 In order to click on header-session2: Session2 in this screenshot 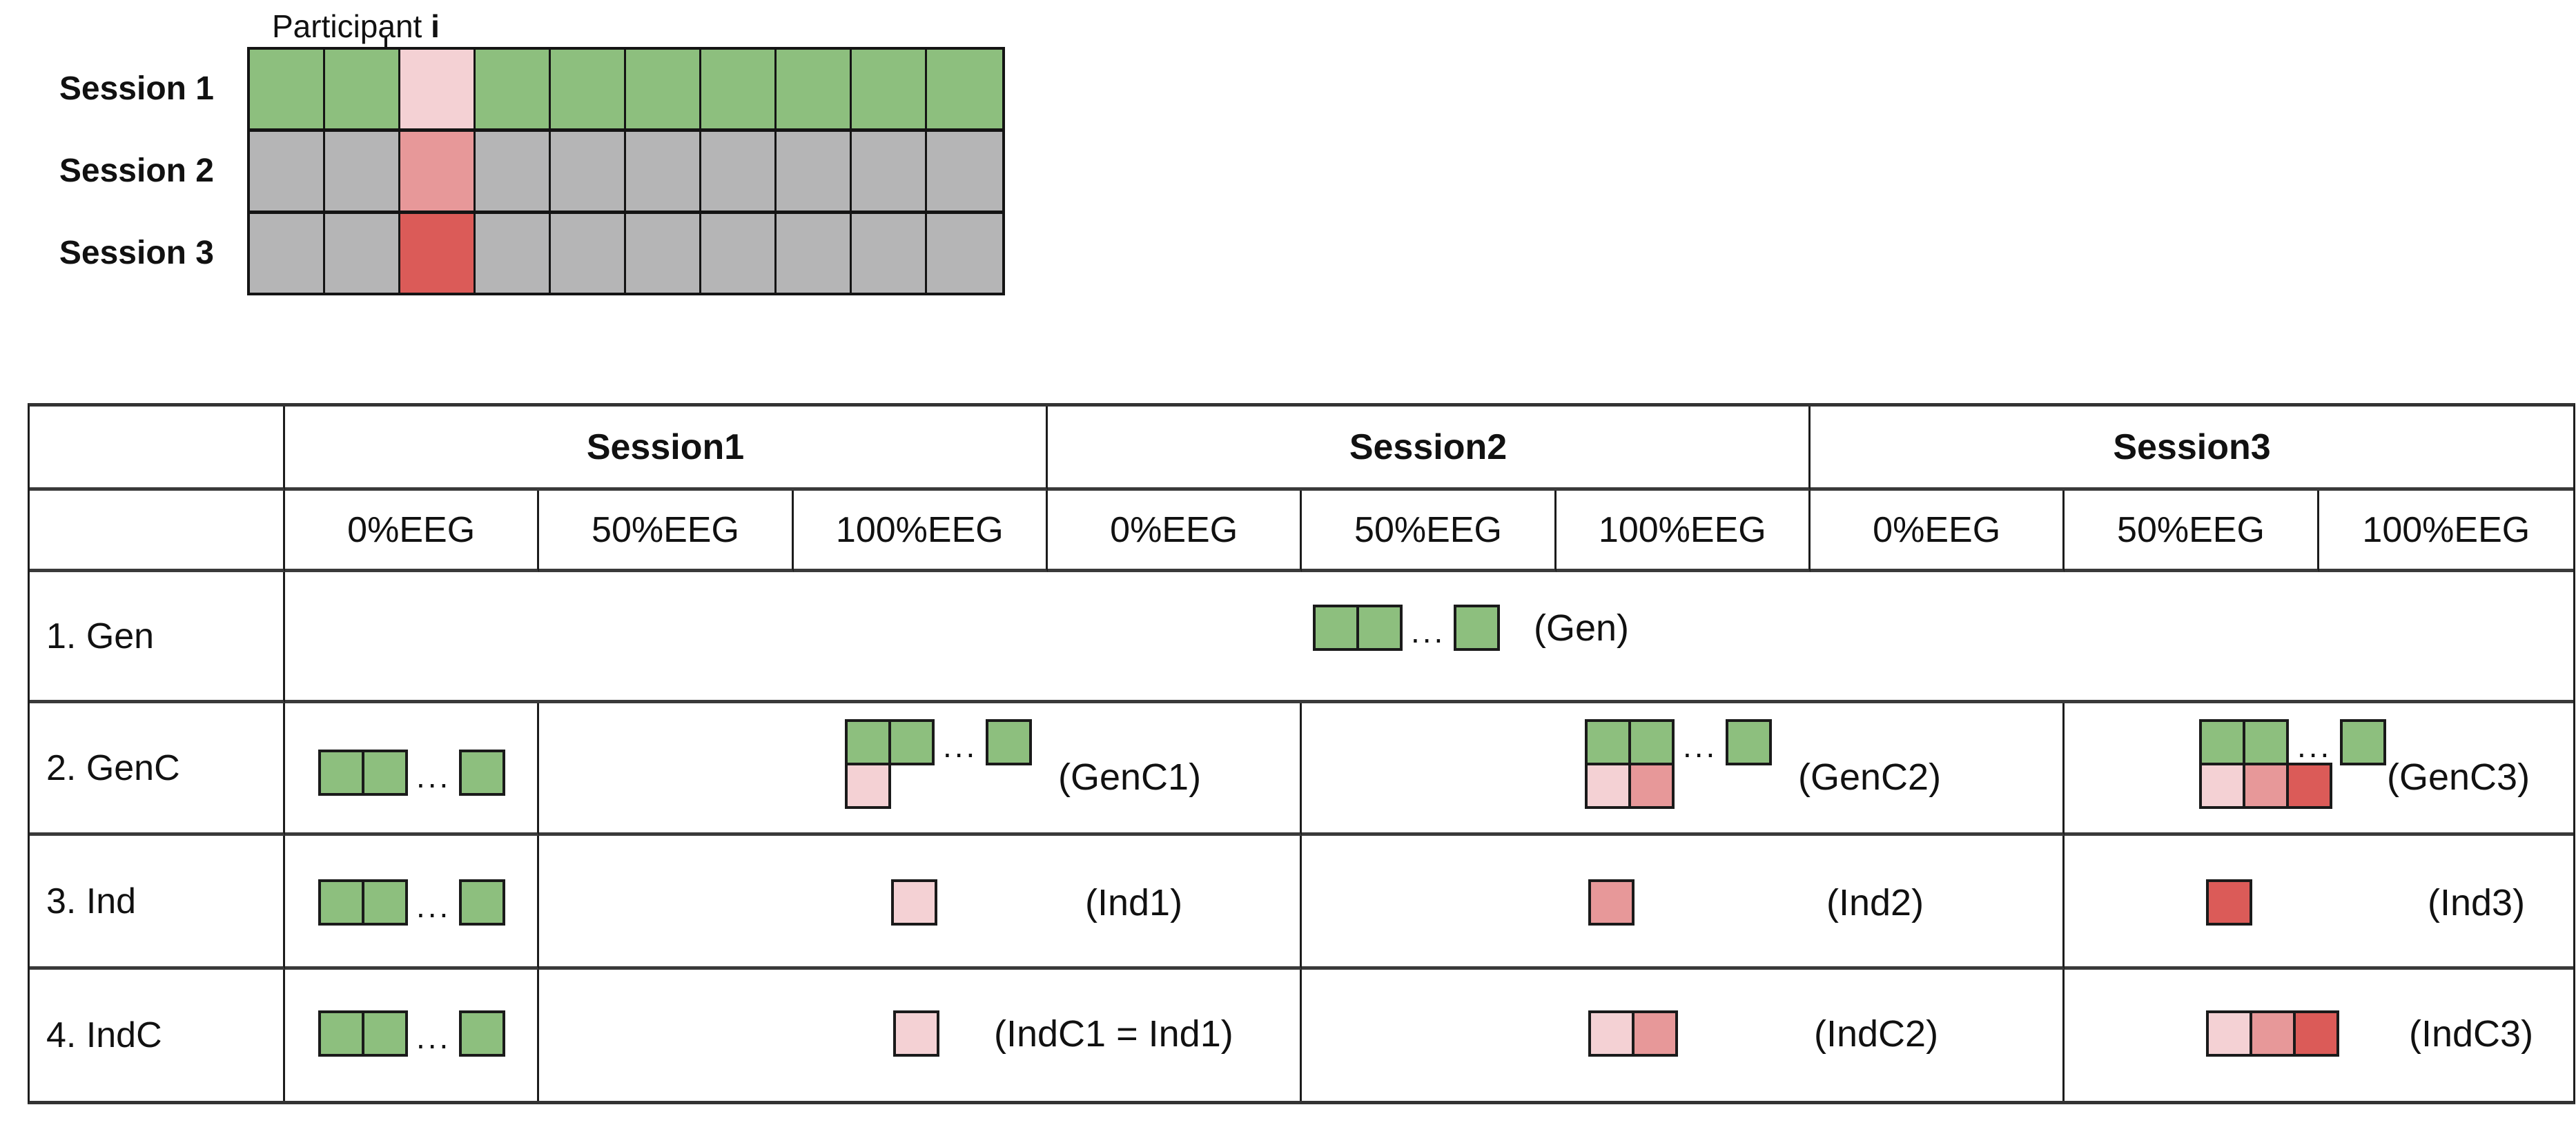, I will do `click(1429, 449)`.